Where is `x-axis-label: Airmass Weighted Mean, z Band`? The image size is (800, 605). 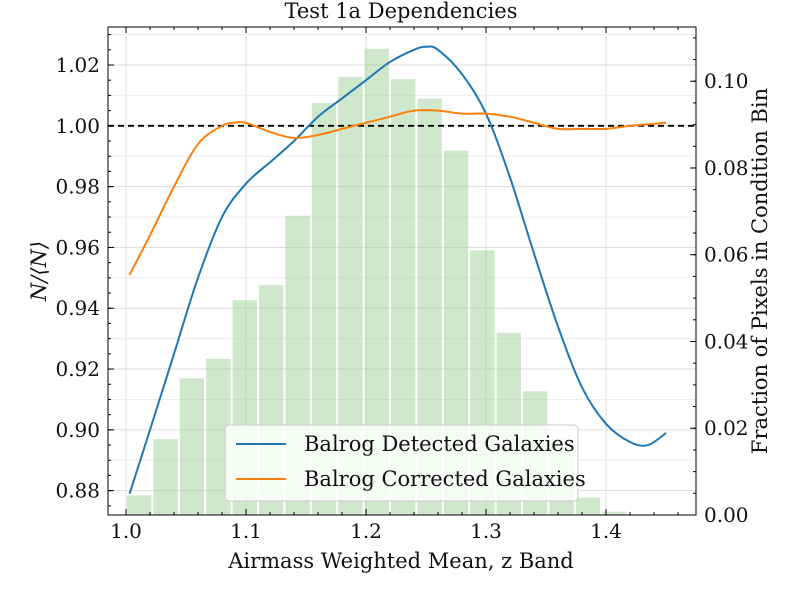
x-axis-label: Airmass Weighted Mean, z Band is located at coordinates (400, 561).